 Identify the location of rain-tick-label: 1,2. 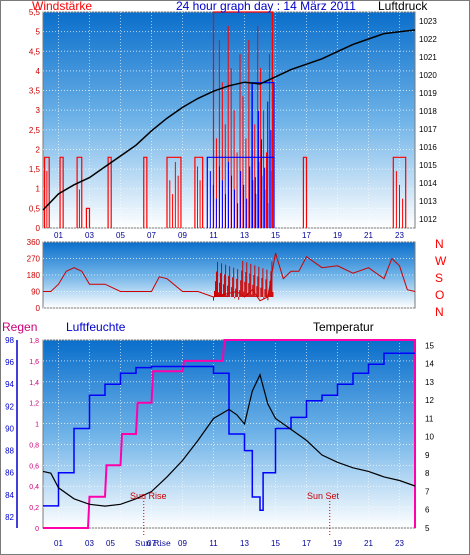
(34, 404).